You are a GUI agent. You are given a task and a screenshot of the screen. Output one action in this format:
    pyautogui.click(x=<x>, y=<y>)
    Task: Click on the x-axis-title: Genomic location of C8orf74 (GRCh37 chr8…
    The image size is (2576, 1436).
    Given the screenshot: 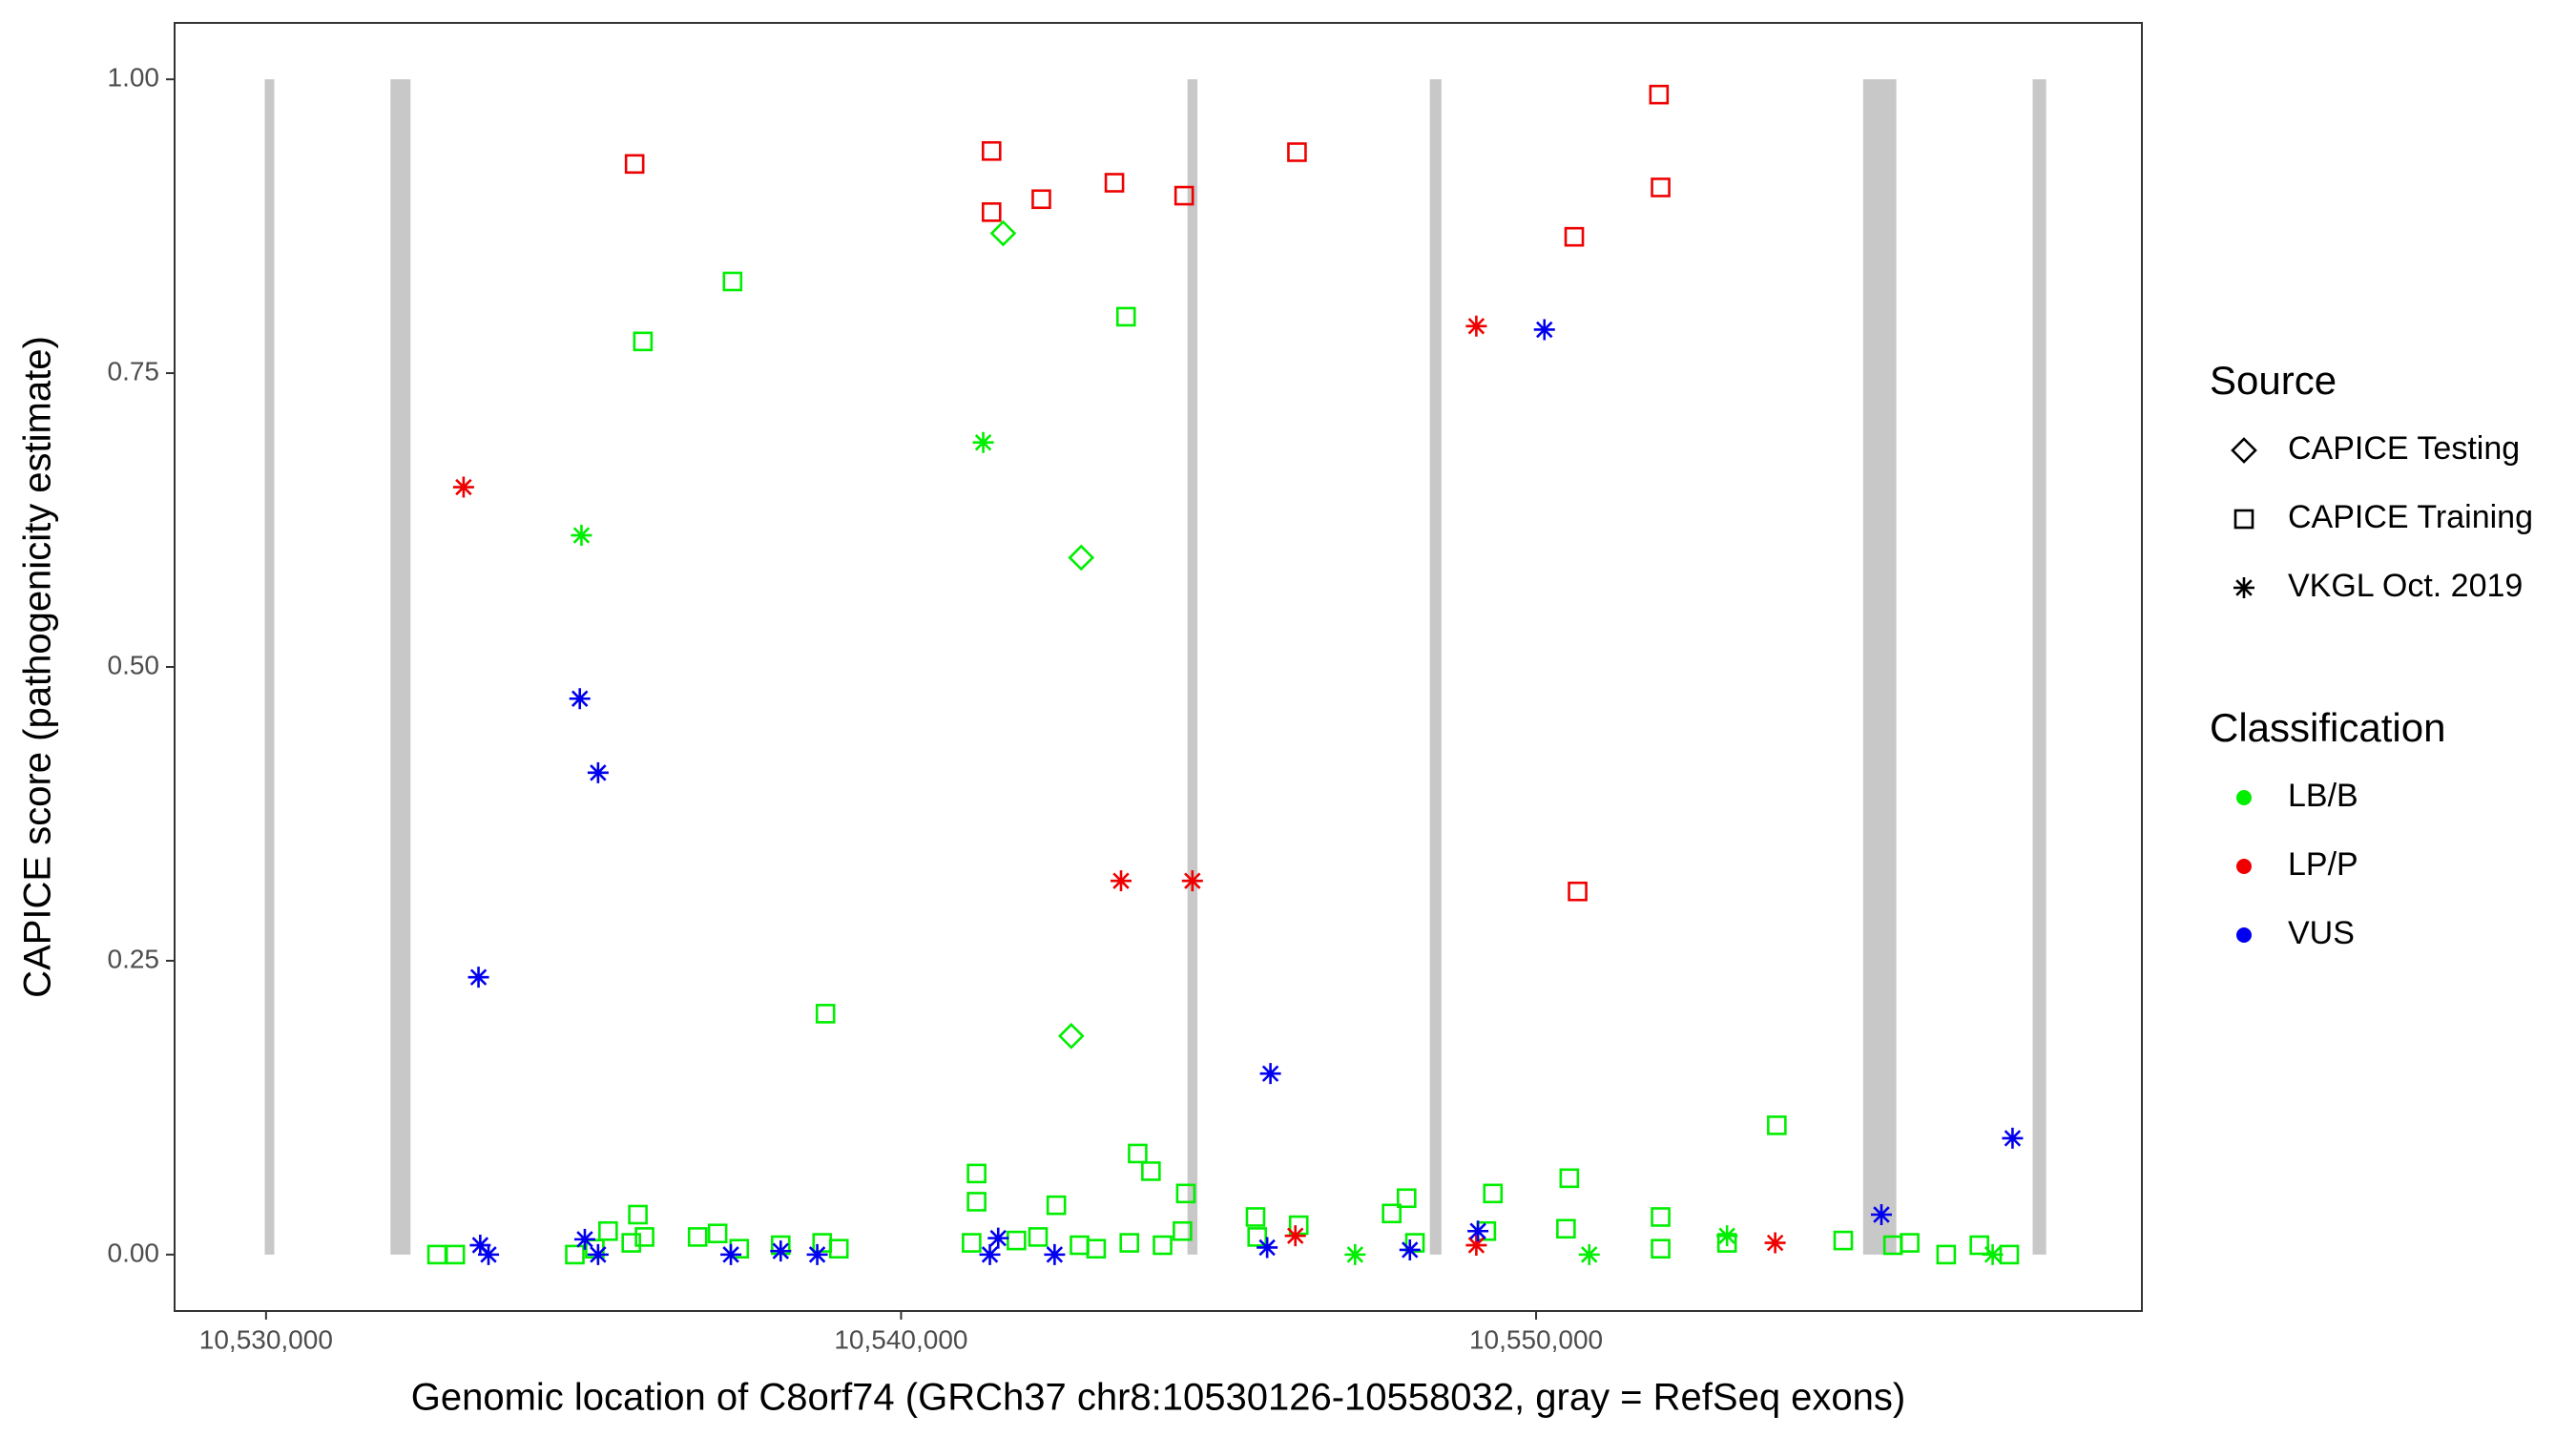 What is the action you would take?
    pyautogui.click(x=1158, y=1398)
    